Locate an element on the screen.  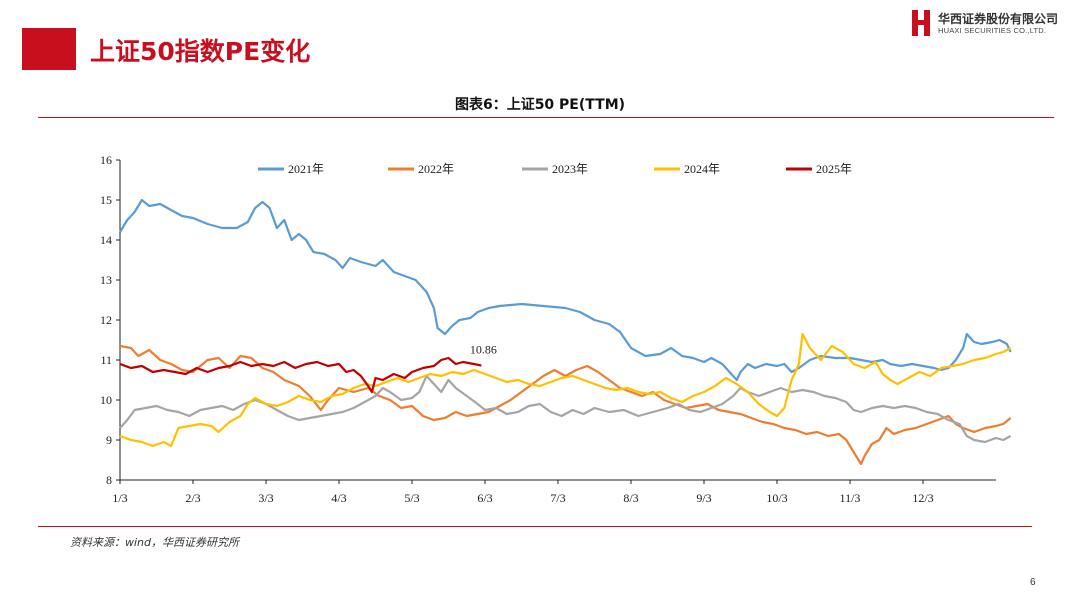
chart-bottom-rule is located at coordinates (535, 526).